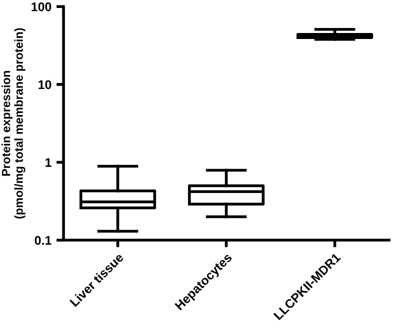 This screenshot has height=329, width=397. Describe the element at coordinates (45, 85) in the screenshot. I see `y-tick-label: 10` at that location.